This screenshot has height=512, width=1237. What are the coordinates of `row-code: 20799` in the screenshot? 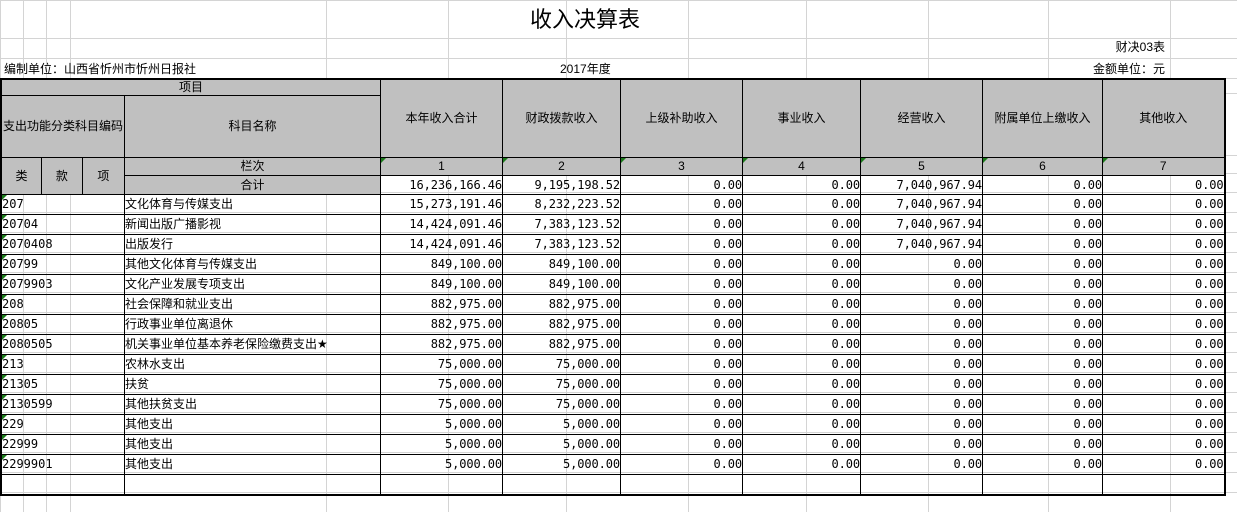 It's located at (63, 264).